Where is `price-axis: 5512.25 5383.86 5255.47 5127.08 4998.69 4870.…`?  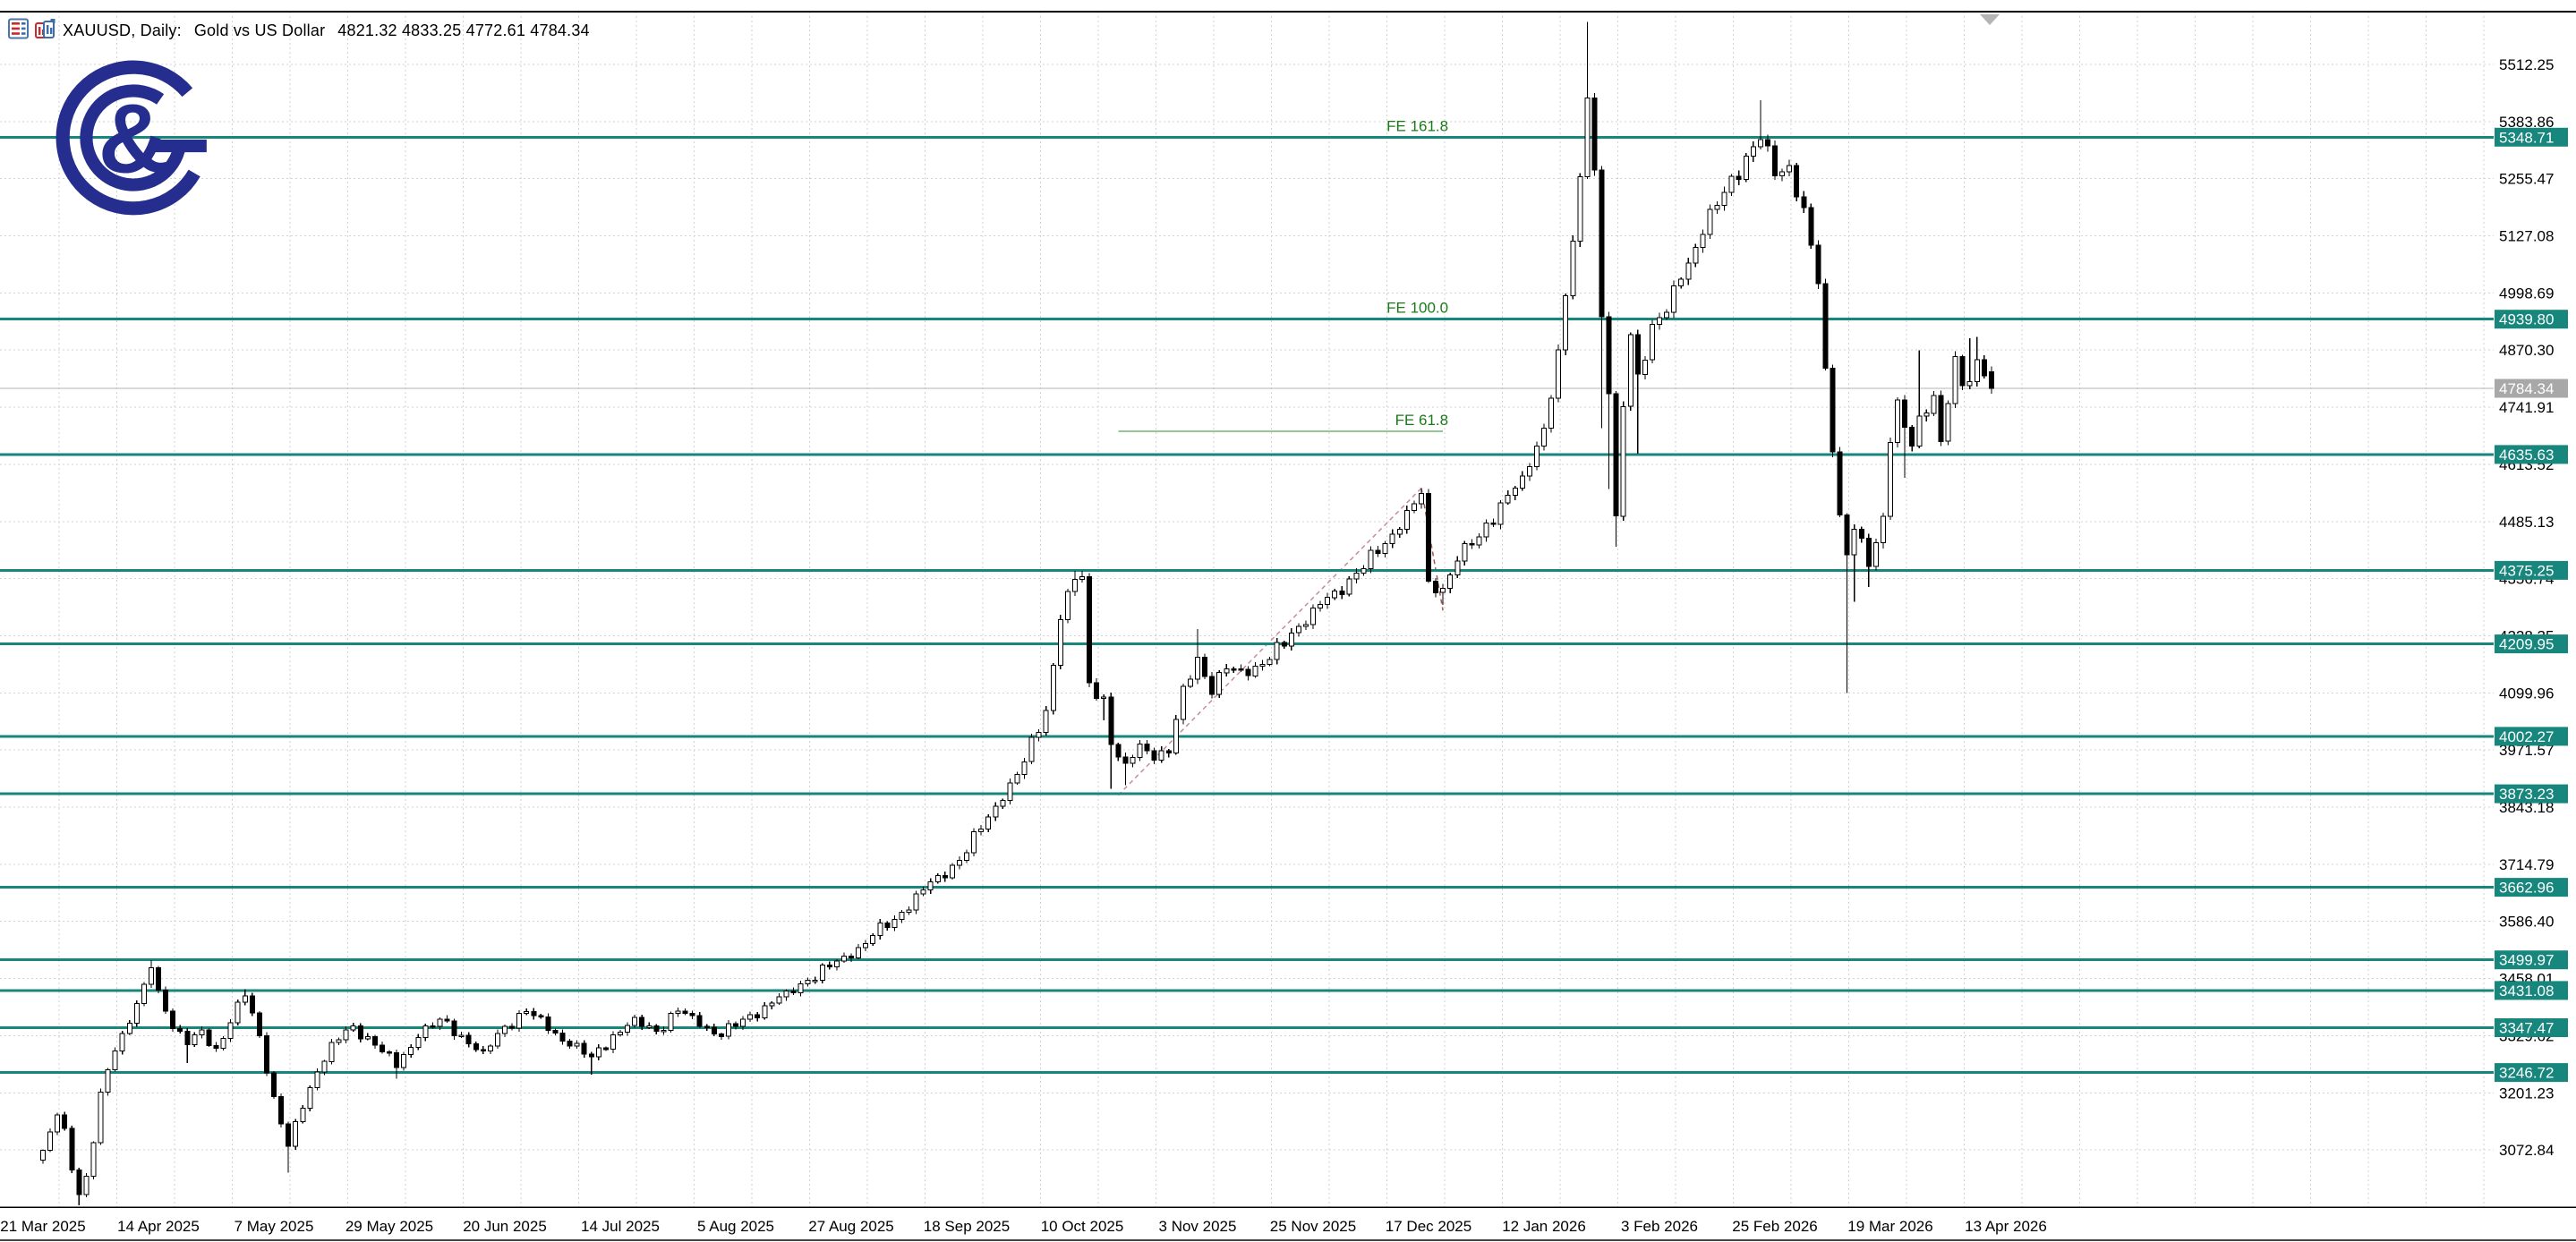 price-axis: 5512.25 5383.86 5255.47 5127.08 4998.69 4870.… is located at coordinates (2531, 607).